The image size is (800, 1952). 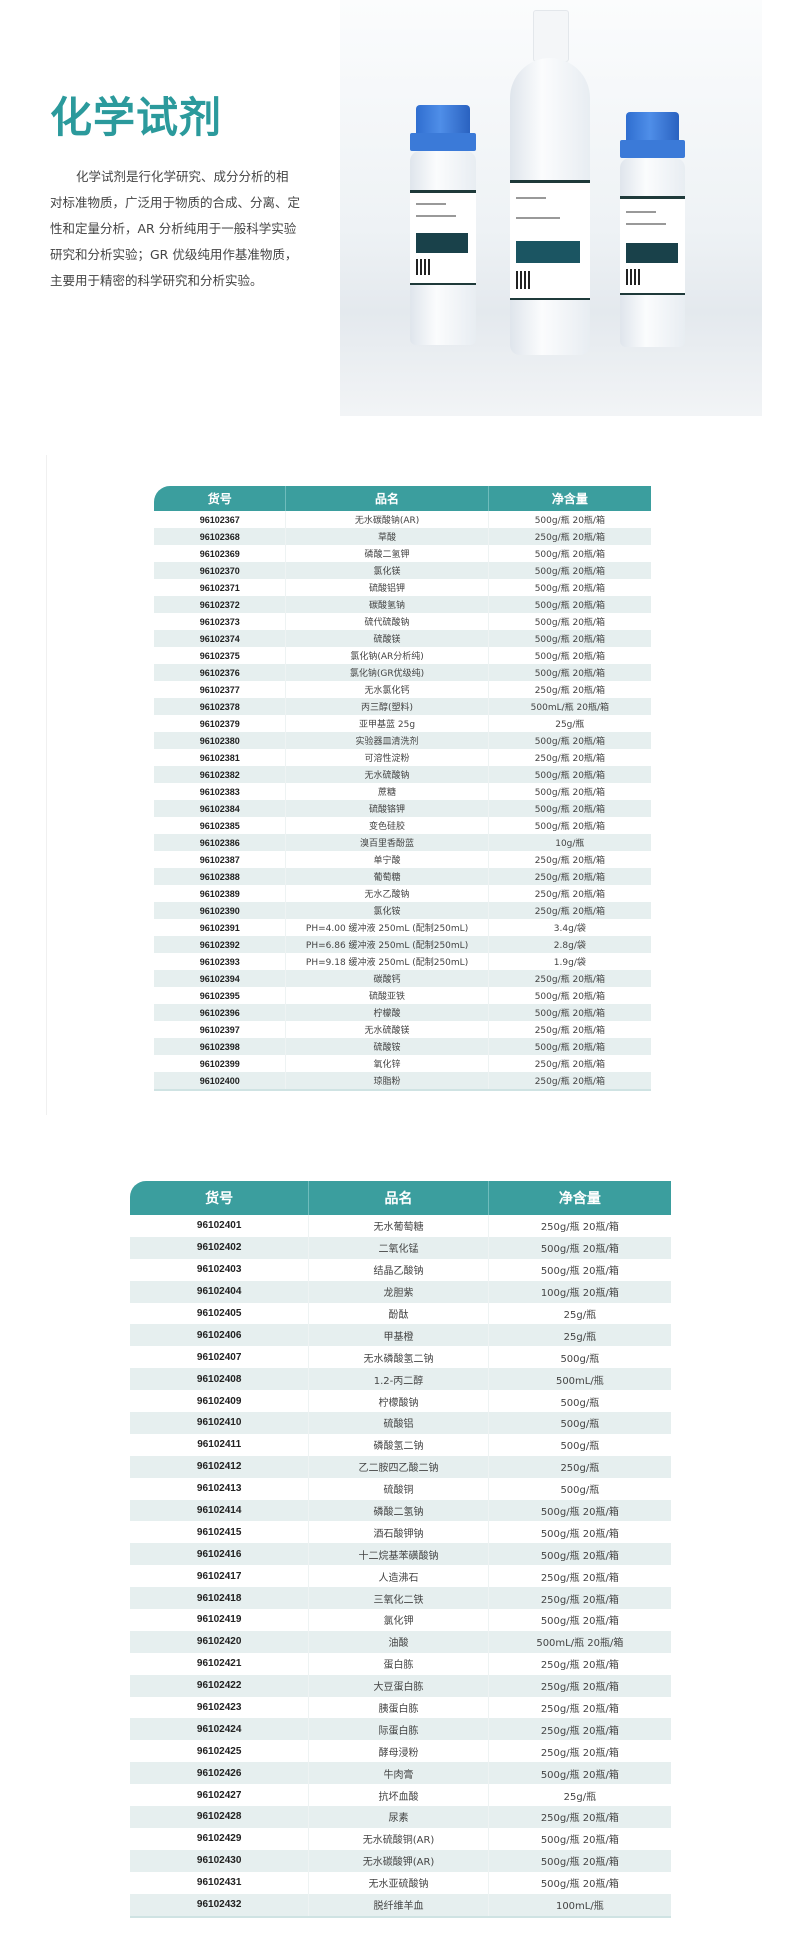 What do you see at coordinates (398, 1838) in the screenshot?
I see `cell-product-name: 无水硫酸铜(AR)` at bounding box center [398, 1838].